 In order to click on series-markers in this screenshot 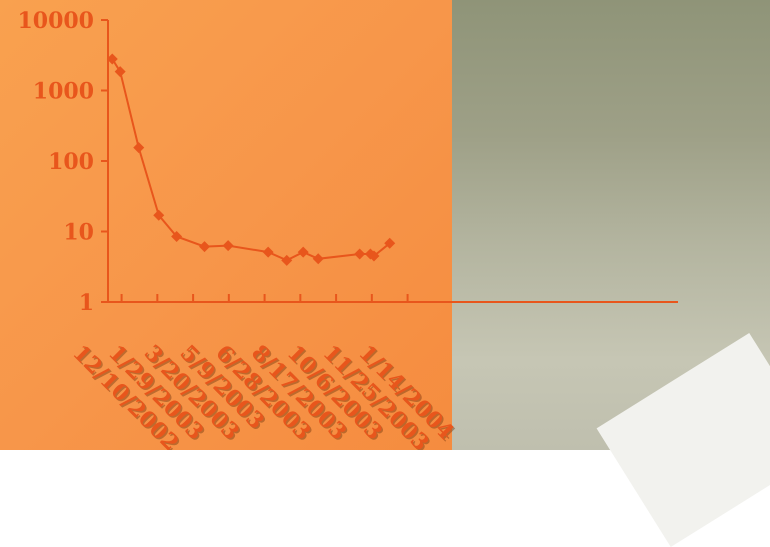, I will do `click(251, 159)`.